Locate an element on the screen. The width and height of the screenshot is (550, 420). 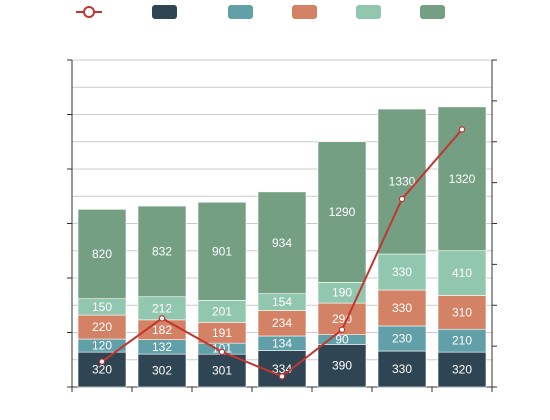
bar-value-label: 390 is located at coordinates (342, 366).